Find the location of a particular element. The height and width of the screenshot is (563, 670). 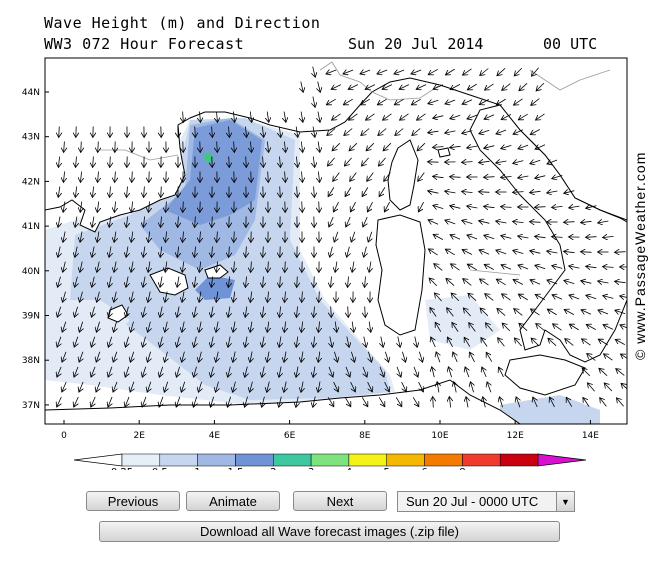

svg-text: © www.PassageWeather.com is located at coordinates (640, 256).